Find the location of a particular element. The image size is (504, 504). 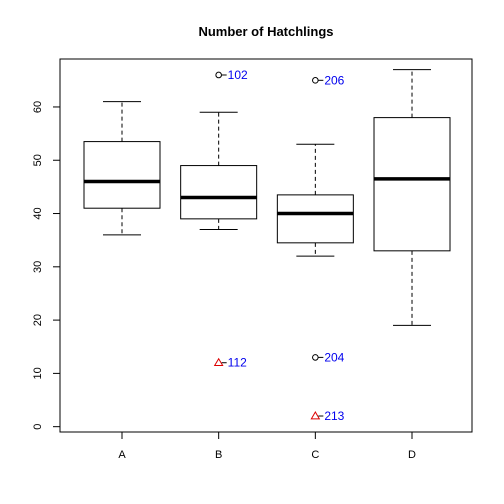

y-tick-label: 60 is located at coordinates (38, 107).